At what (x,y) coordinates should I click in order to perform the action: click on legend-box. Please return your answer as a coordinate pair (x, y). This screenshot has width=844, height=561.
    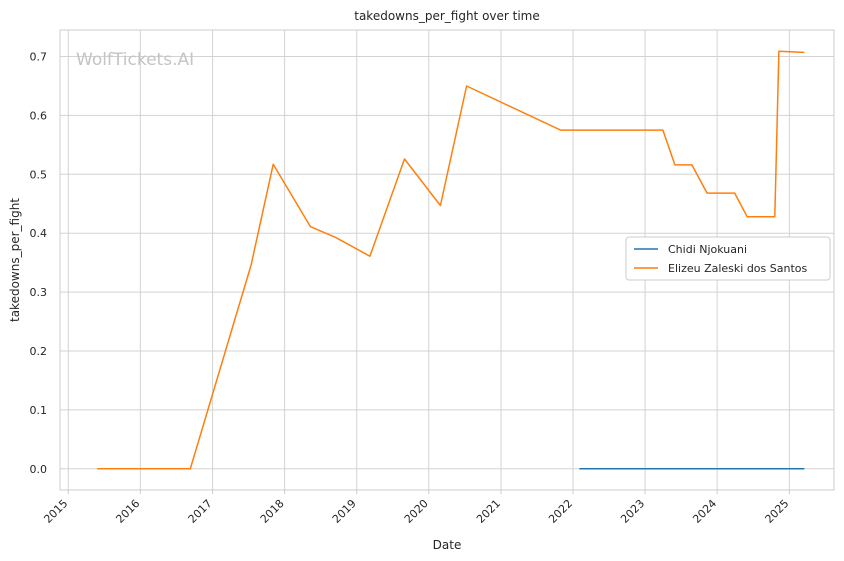
    Looking at the image, I should click on (728, 258).